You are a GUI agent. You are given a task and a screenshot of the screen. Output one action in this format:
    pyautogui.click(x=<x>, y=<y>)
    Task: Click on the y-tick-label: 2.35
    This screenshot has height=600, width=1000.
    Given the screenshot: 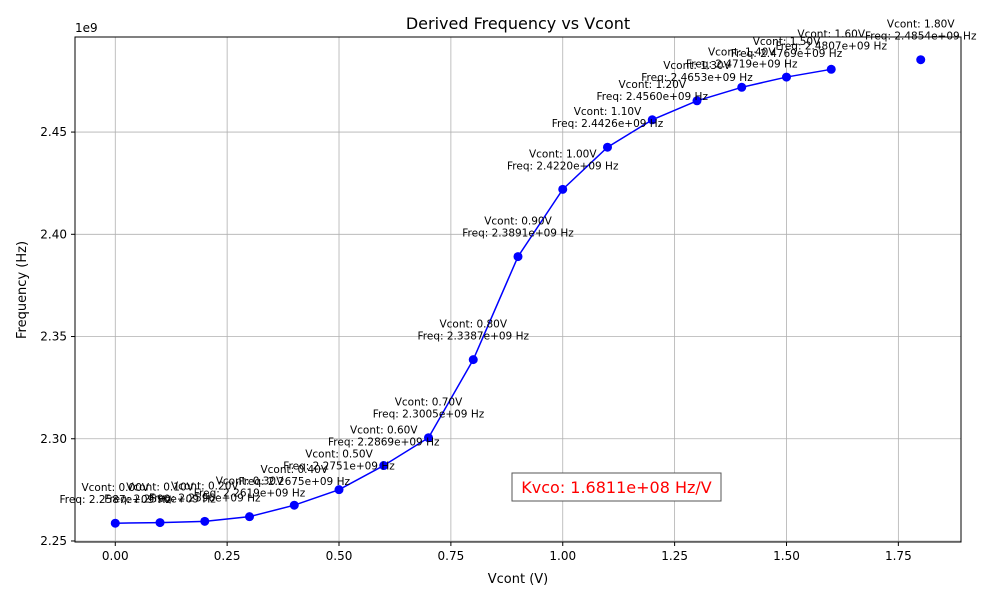 What is the action you would take?
    pyautogui.click(x=53, y=337)
    